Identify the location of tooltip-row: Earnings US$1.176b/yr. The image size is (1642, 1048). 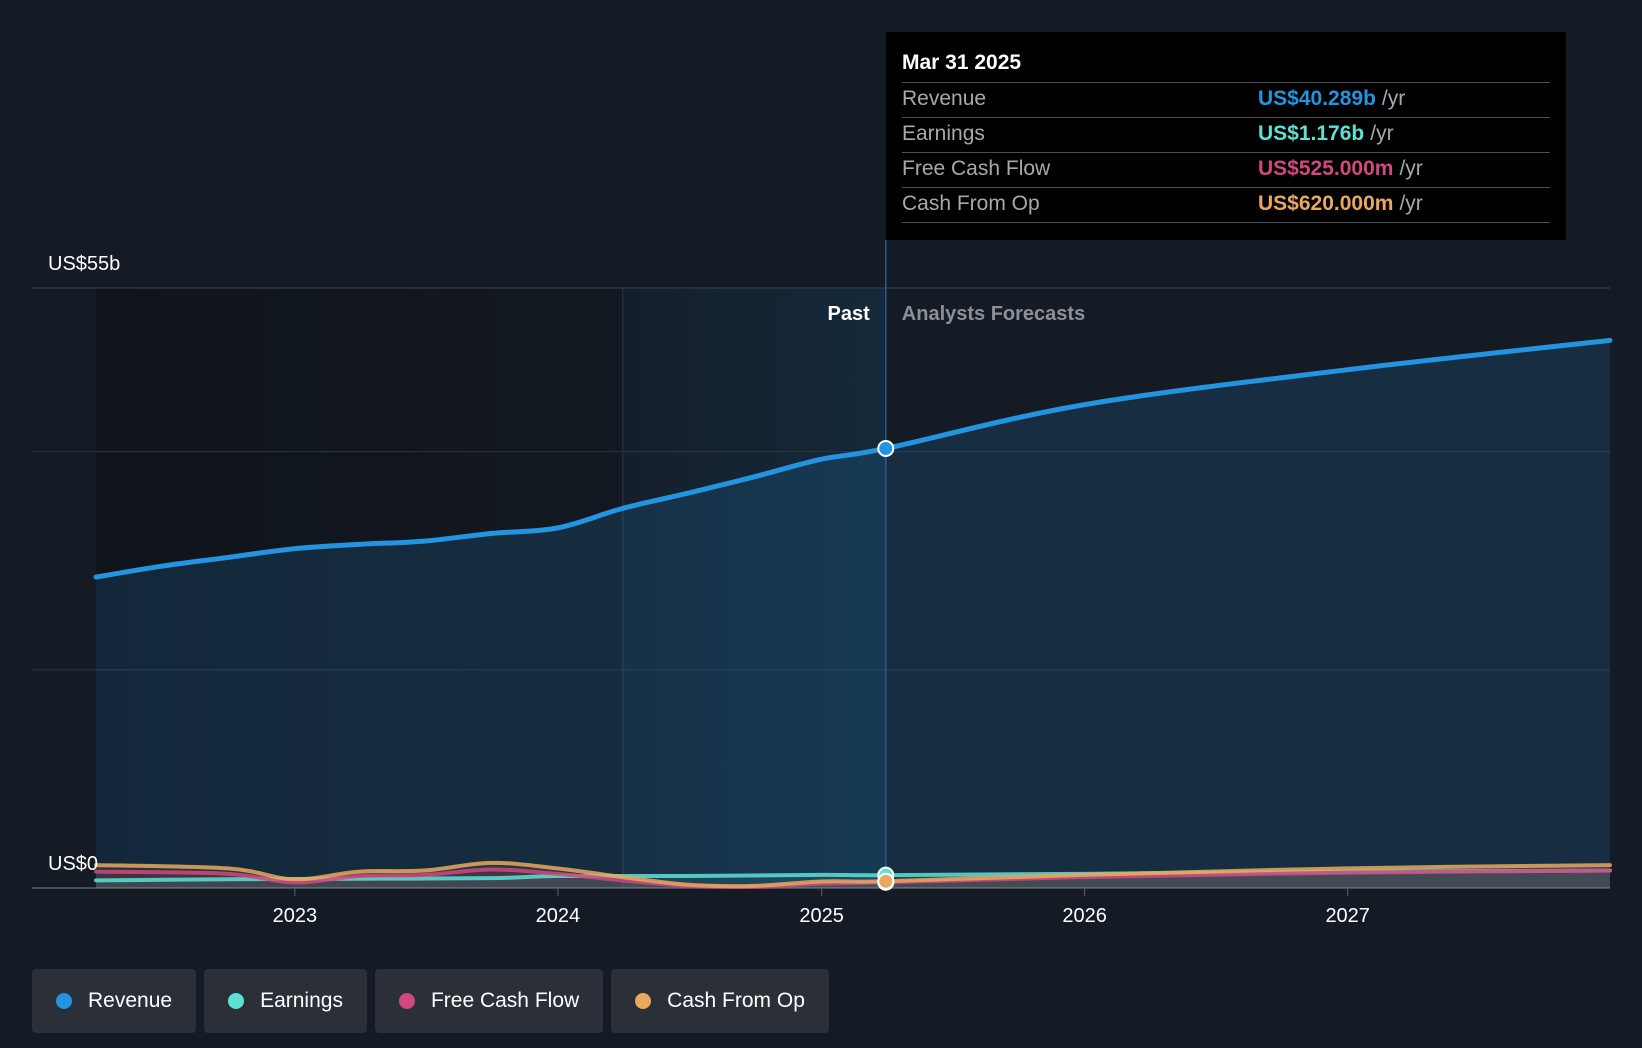
(1226, 135).